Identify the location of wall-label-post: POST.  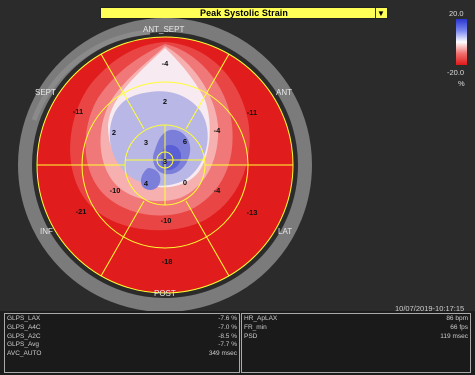
(165, 293).